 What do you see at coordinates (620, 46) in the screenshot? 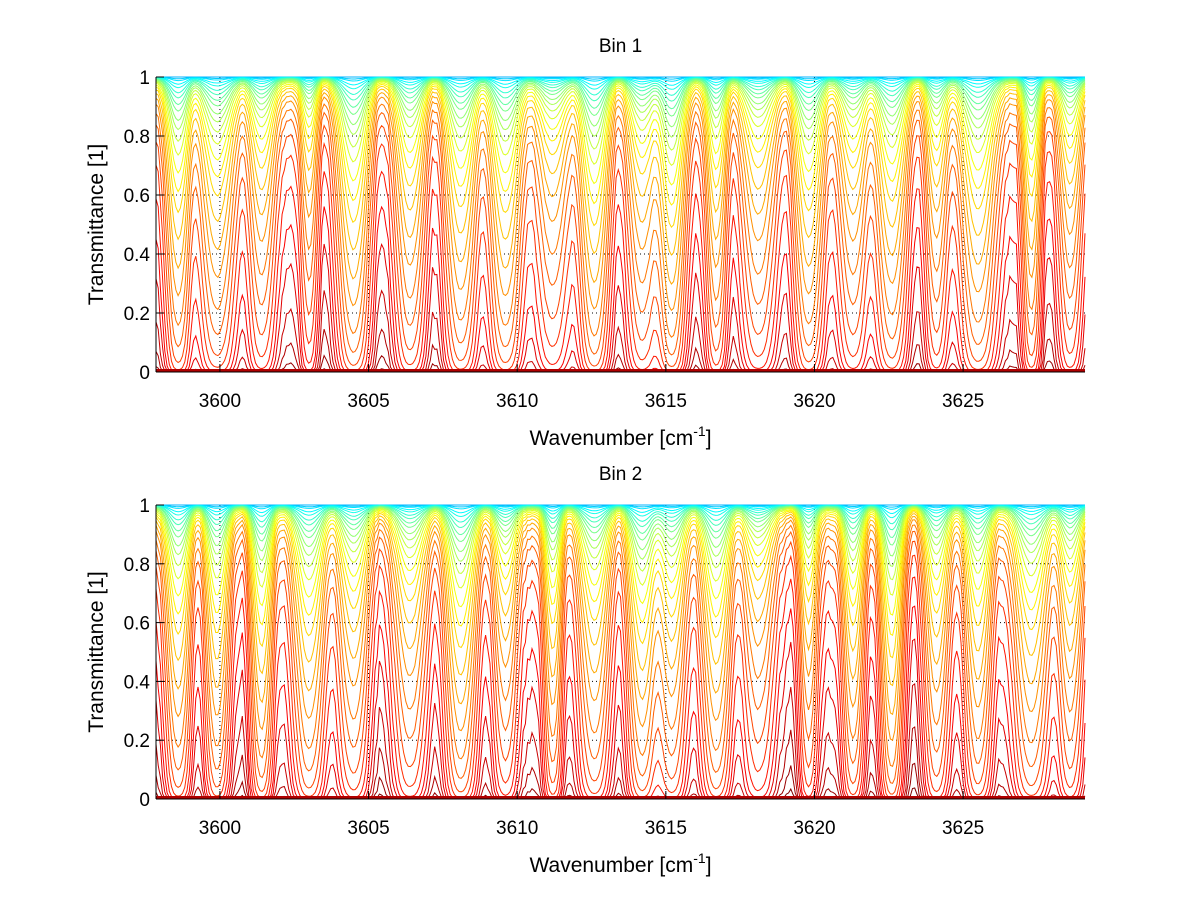
I see `chart-title: Bin 1` at bounding box center [620, 46].